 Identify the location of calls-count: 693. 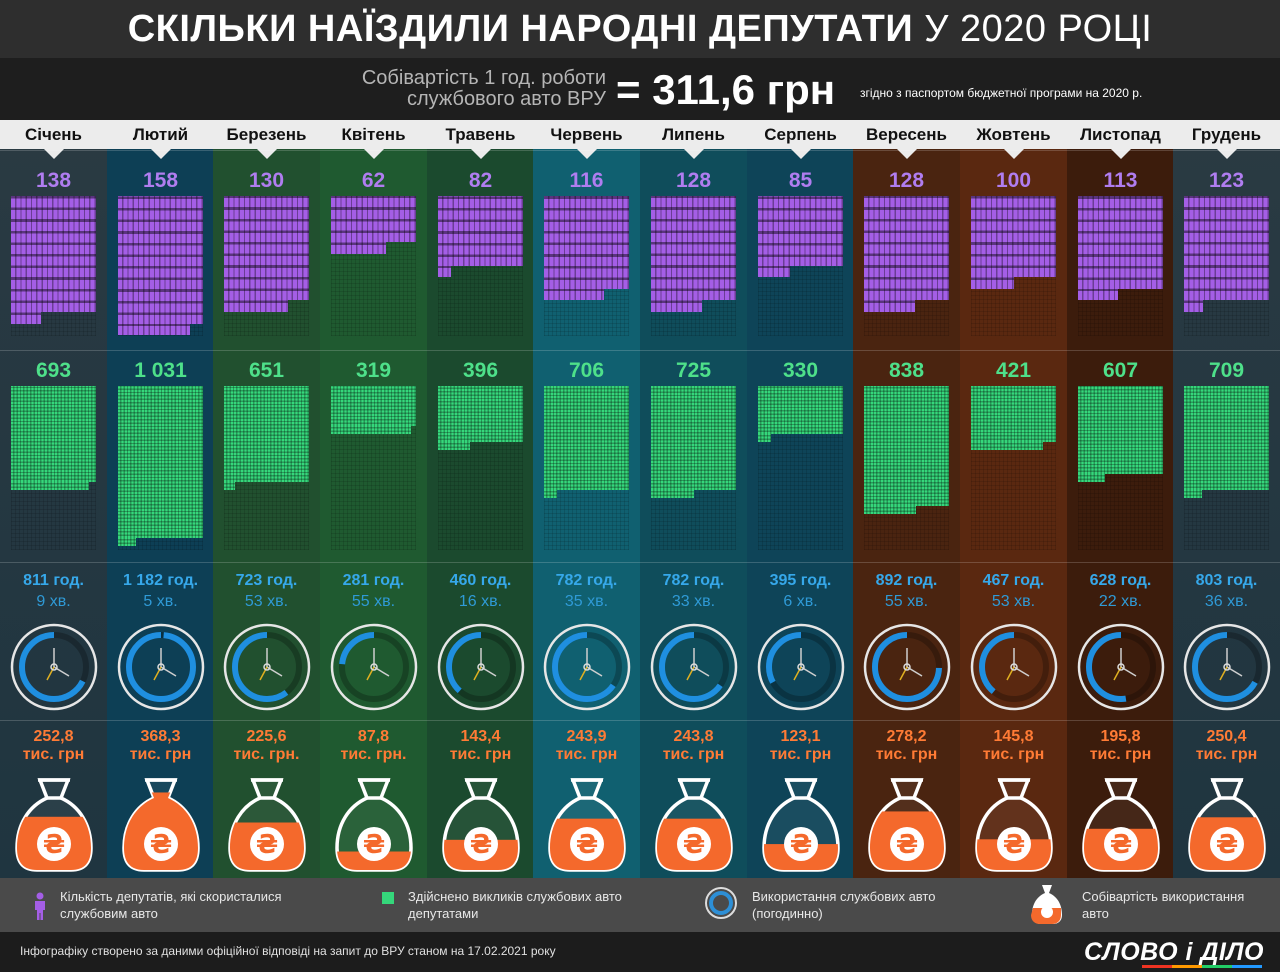
(53, 370).